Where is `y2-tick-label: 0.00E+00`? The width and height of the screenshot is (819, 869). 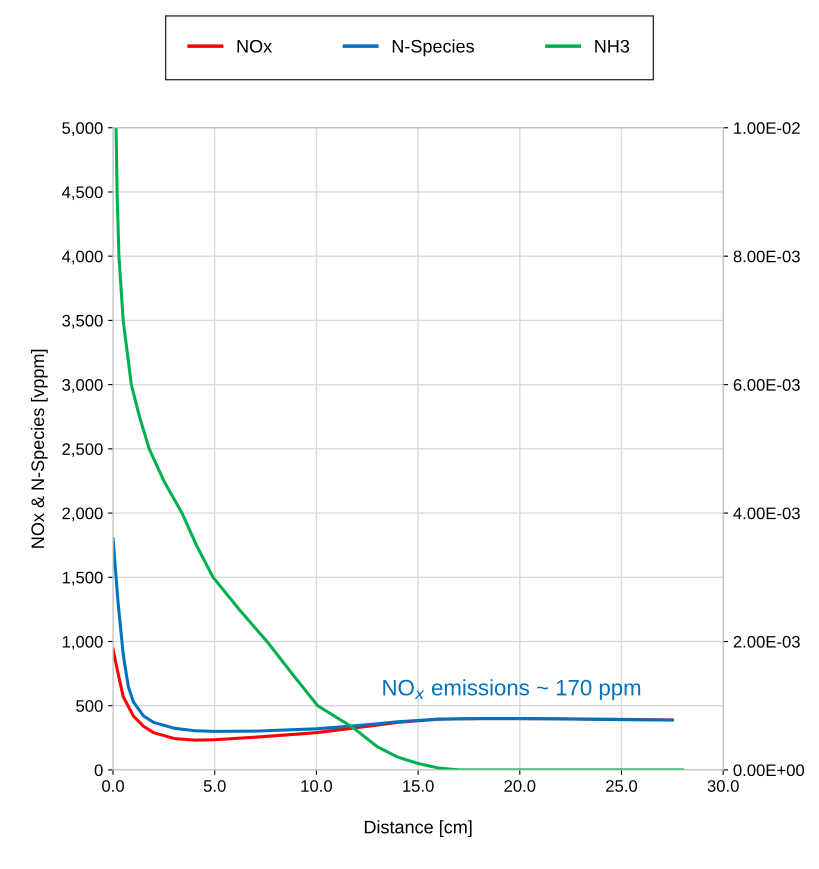
y2-tick-label: 0.00E+00 is located at coordinates (769, 770).